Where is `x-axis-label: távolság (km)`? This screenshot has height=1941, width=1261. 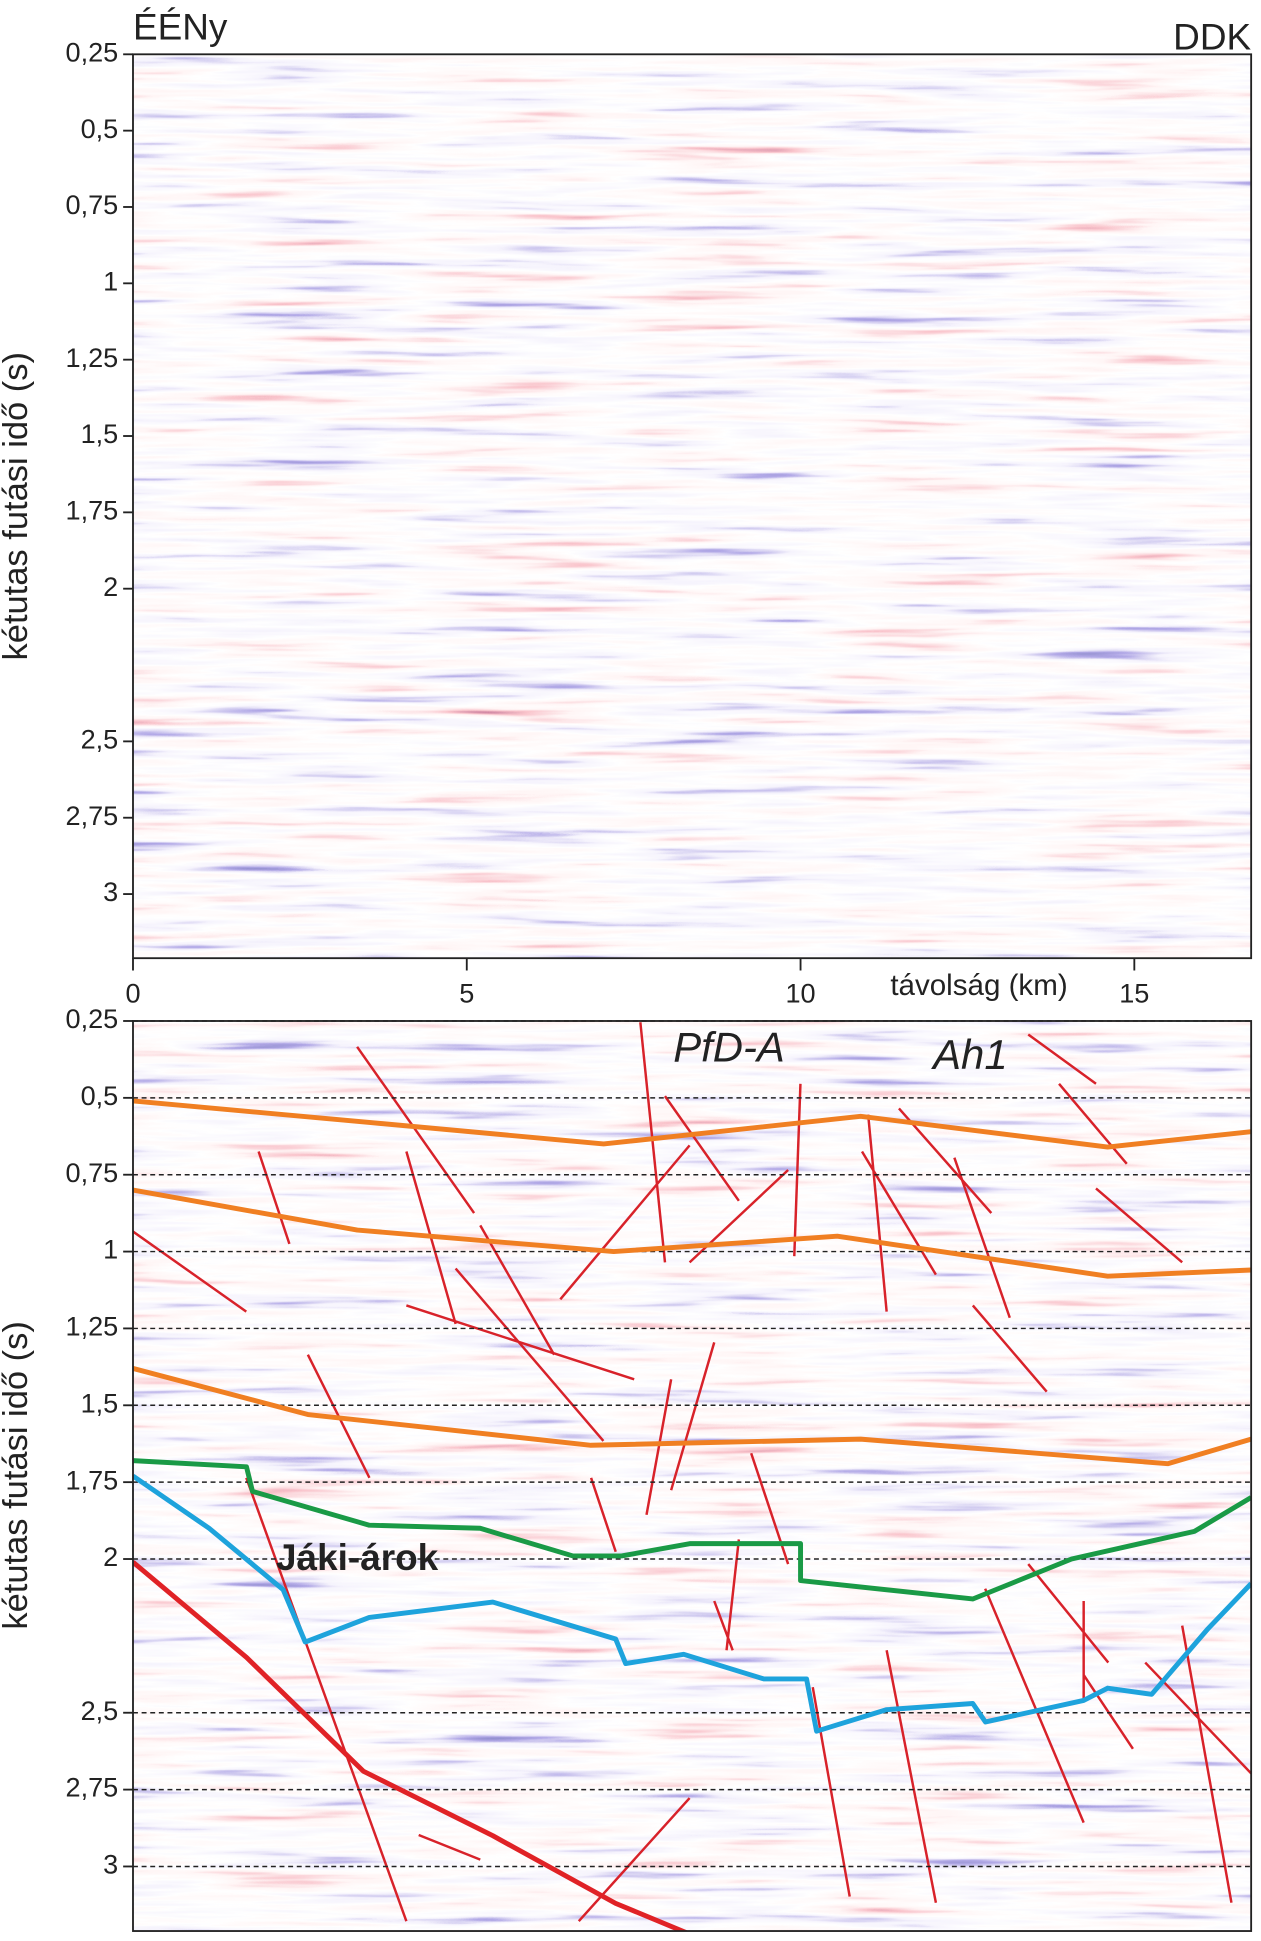 x-axis-label: távolság (km) is located at coordinates (978, 985).